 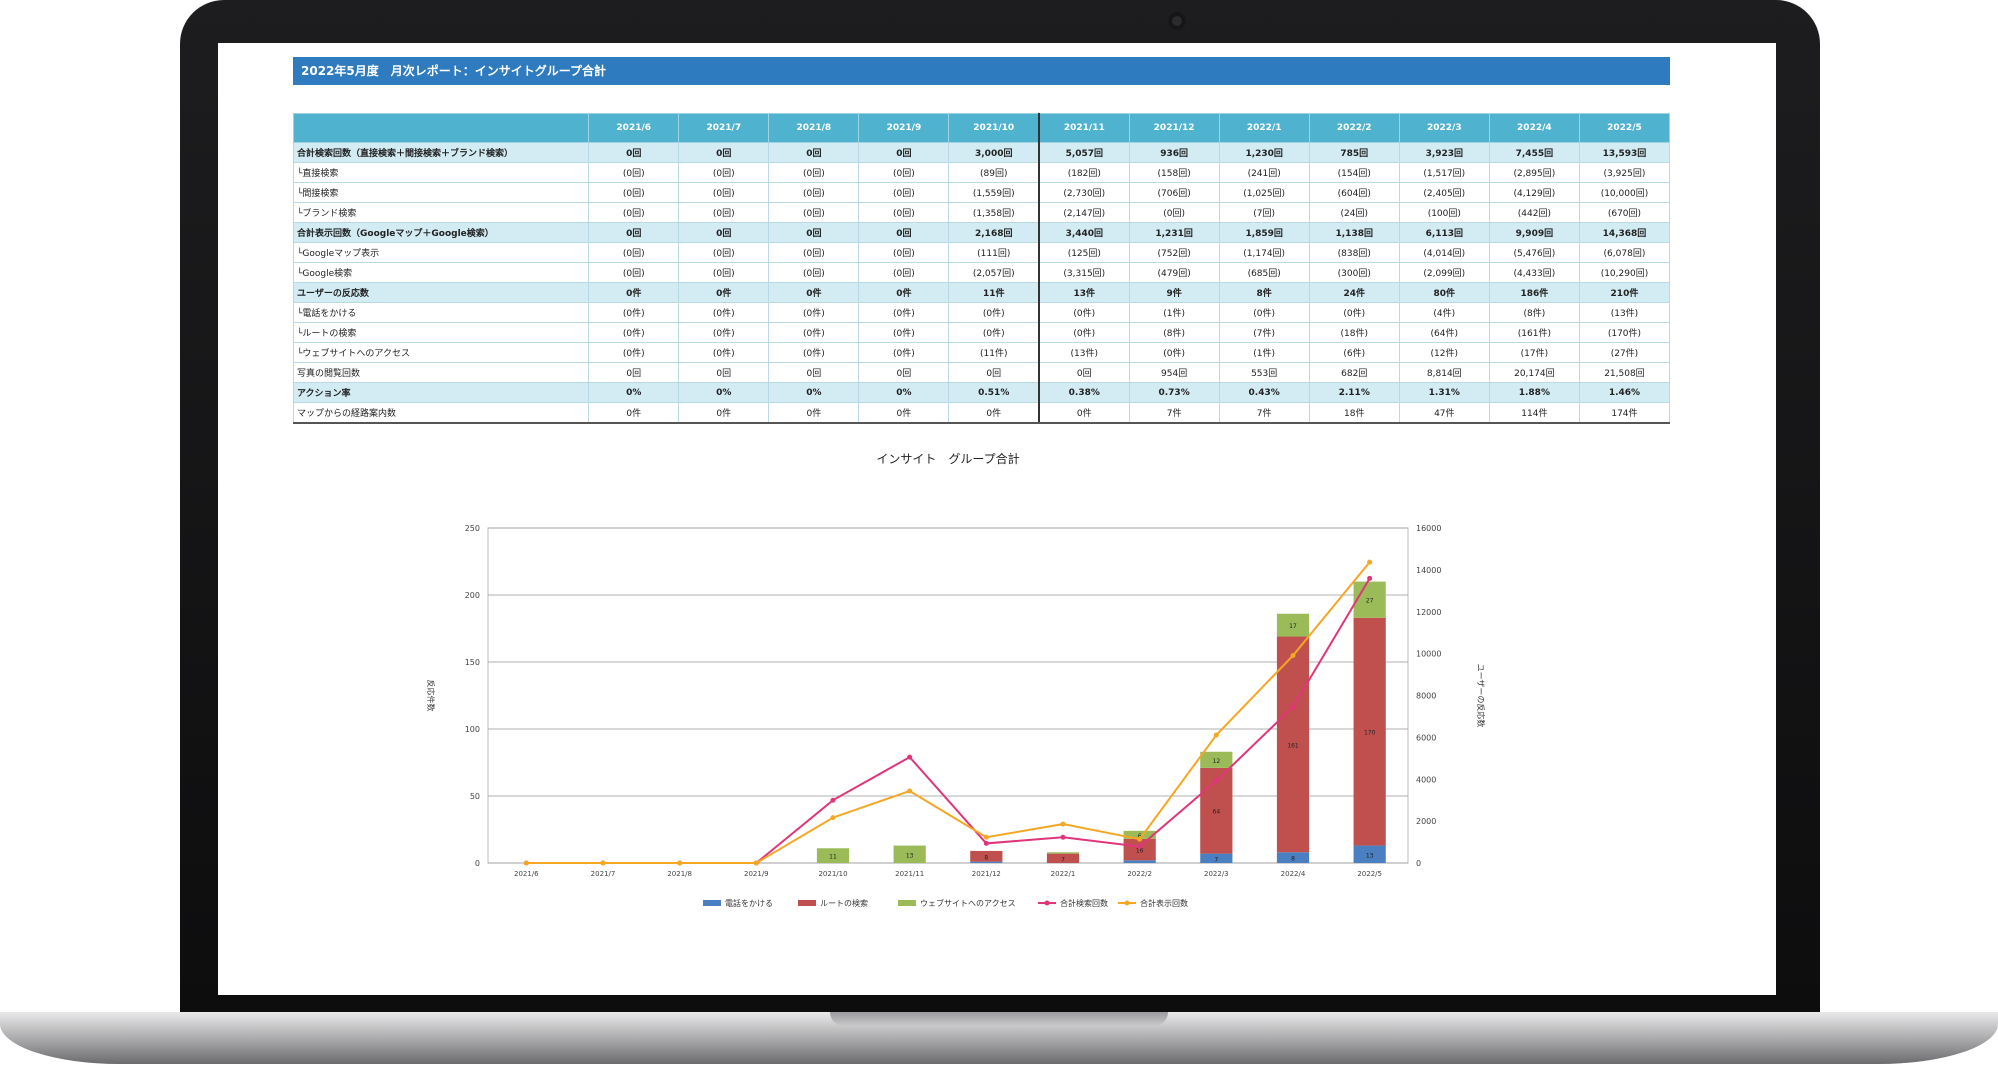 What do you see at coordinates (1624, 152) in the screenshot?
I see `table-cell: 13,593回` at bounding box center [1624, 152].